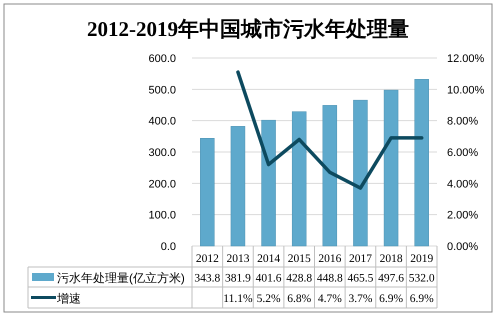 This screenshot has width=497, height=318. I want to click on y-tick-label: 500.0, so click(162, 90).